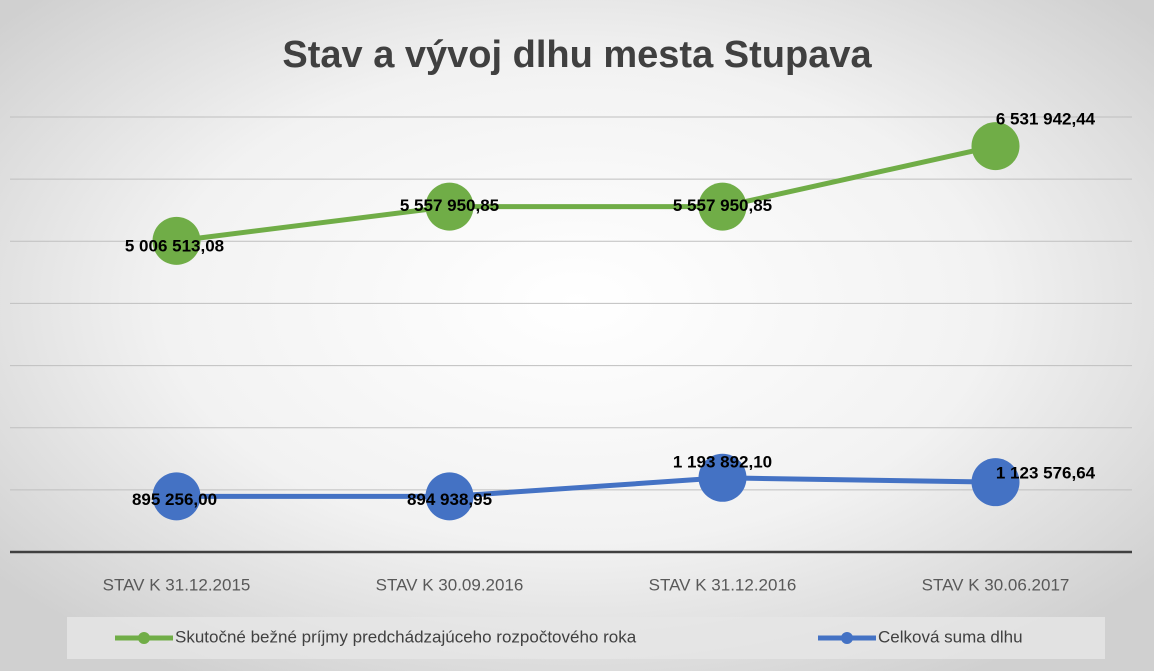 The width and height of the screenshot is (1154, 671). What do you see at coordinates (1046, 473) in the screenshot?
I see `data-label: 1 123 576,64` at bounding box center [1046, 473].